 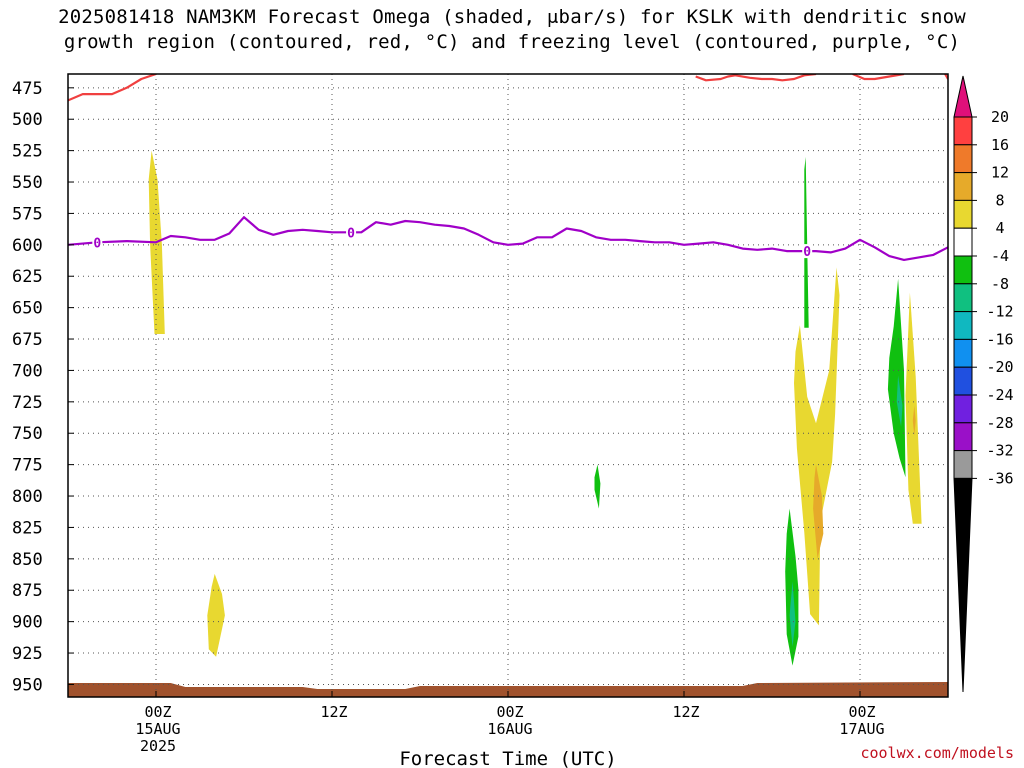 I want to click on y-tick-label-650: 650, so click(x=27, y=309).